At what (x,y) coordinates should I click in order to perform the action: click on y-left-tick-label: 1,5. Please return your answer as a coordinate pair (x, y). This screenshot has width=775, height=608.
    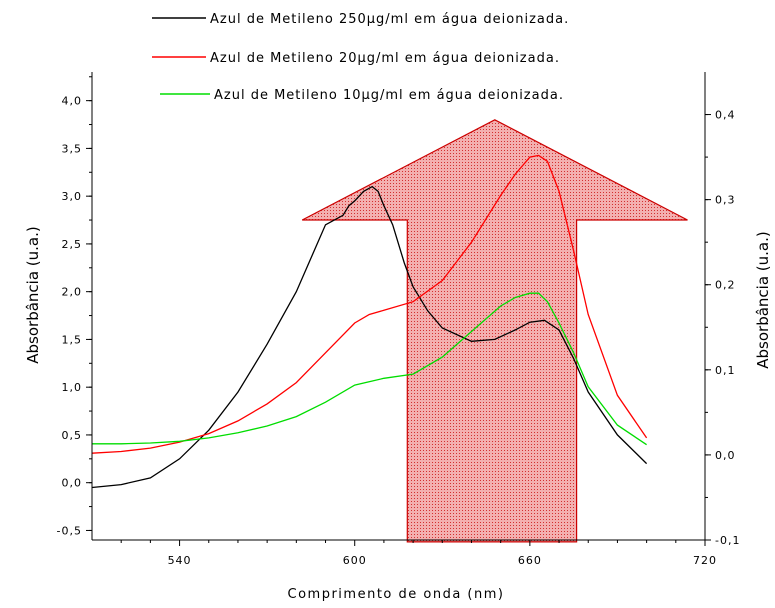
    Looking at the image, I should click on (72, 339).